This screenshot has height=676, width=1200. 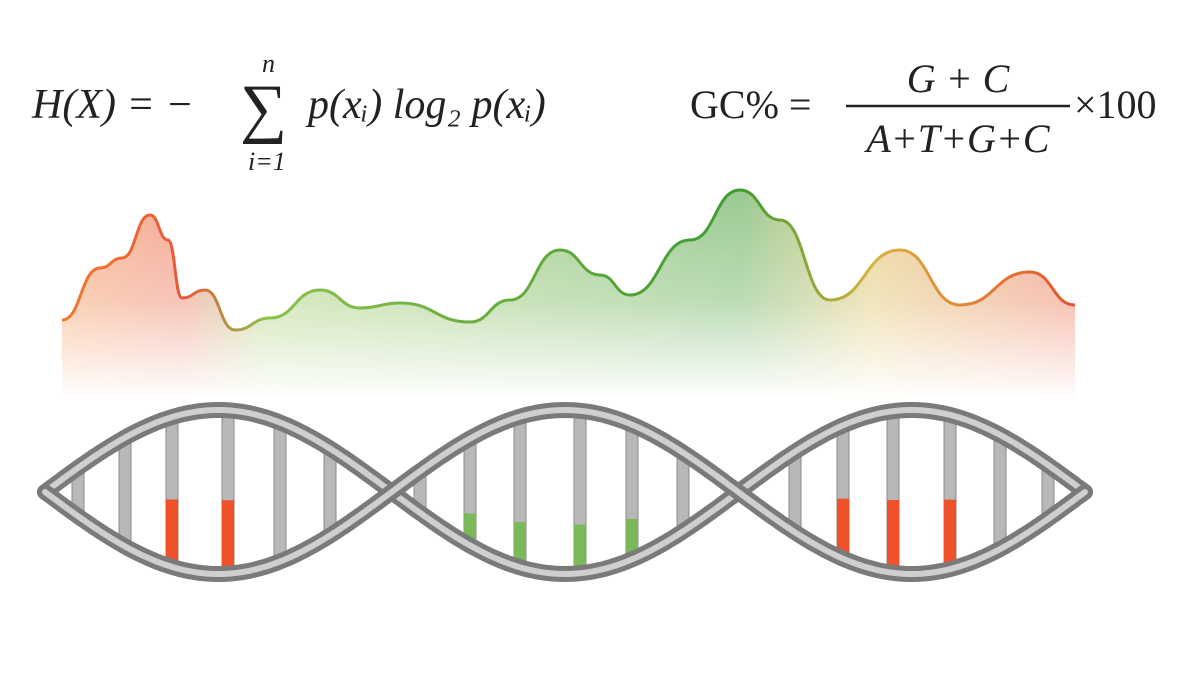 I want to click on entropy-body: p(xᵢ) log₂ p(xᵢ), so click(x=425, y=105).